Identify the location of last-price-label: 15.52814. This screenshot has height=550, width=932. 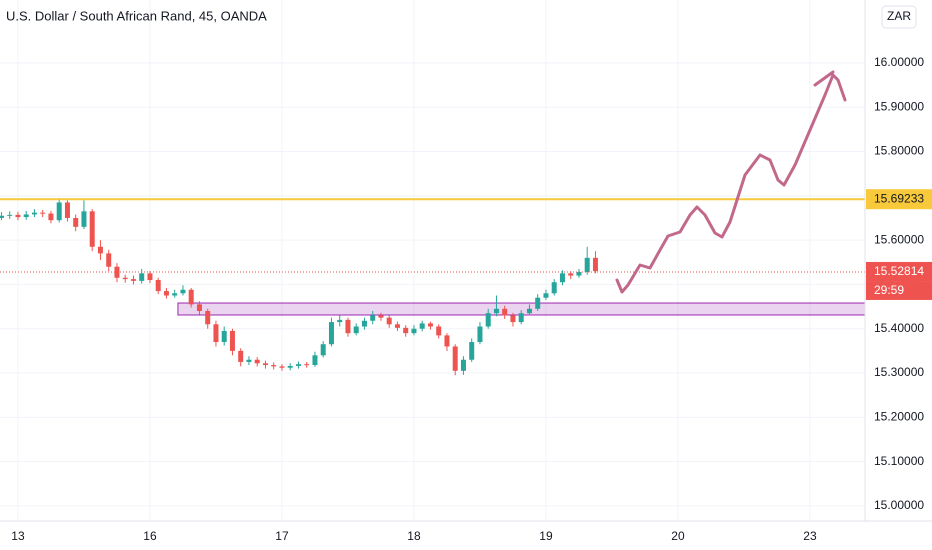
(899, 271).